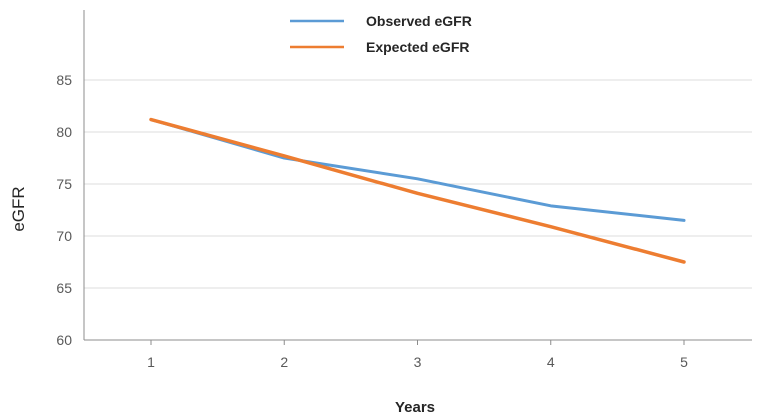 The width and height of the screenshot is (763, 418). Describe the element at coordinates (64, 340) in the screenshot. I see `y-tick-label: 60` at that location.